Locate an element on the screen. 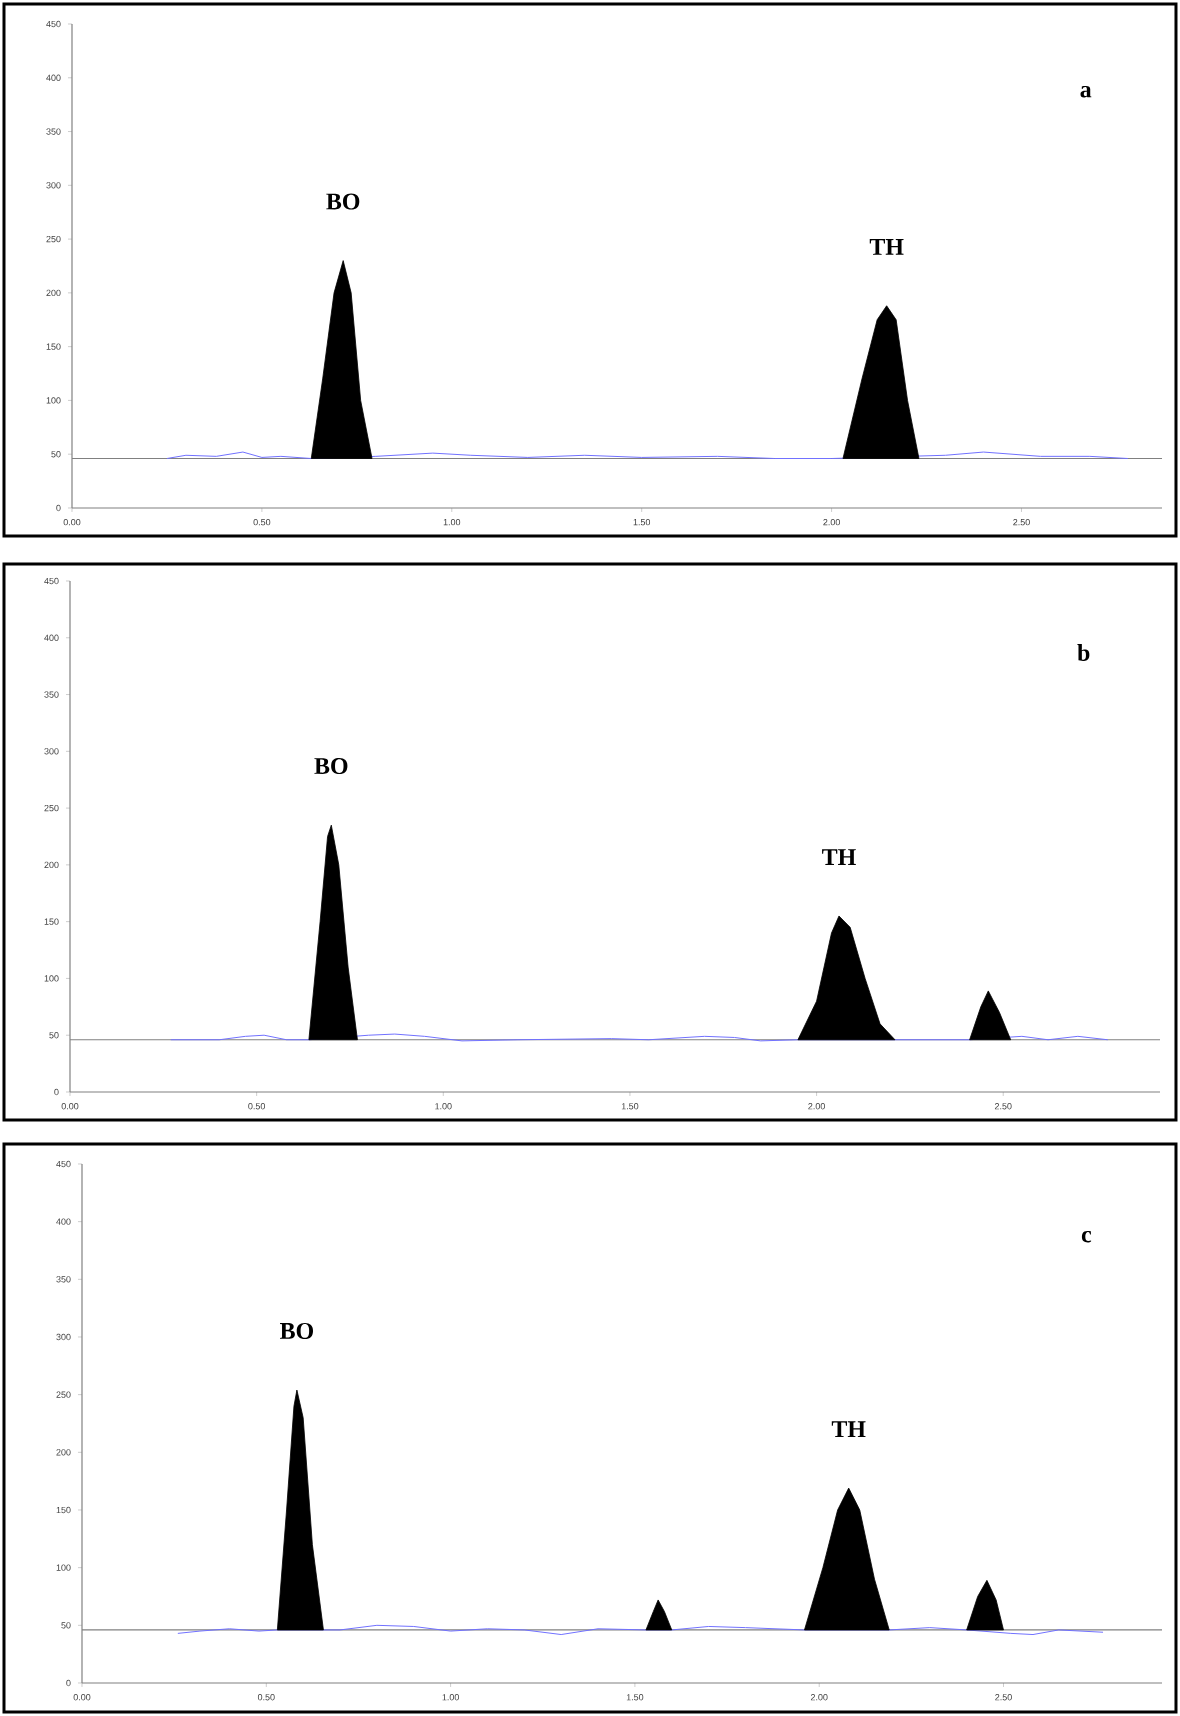 Image resolution: width=1180 pixels, height=1716 pixels. annotation: b is located at coordinates (1083, 652).